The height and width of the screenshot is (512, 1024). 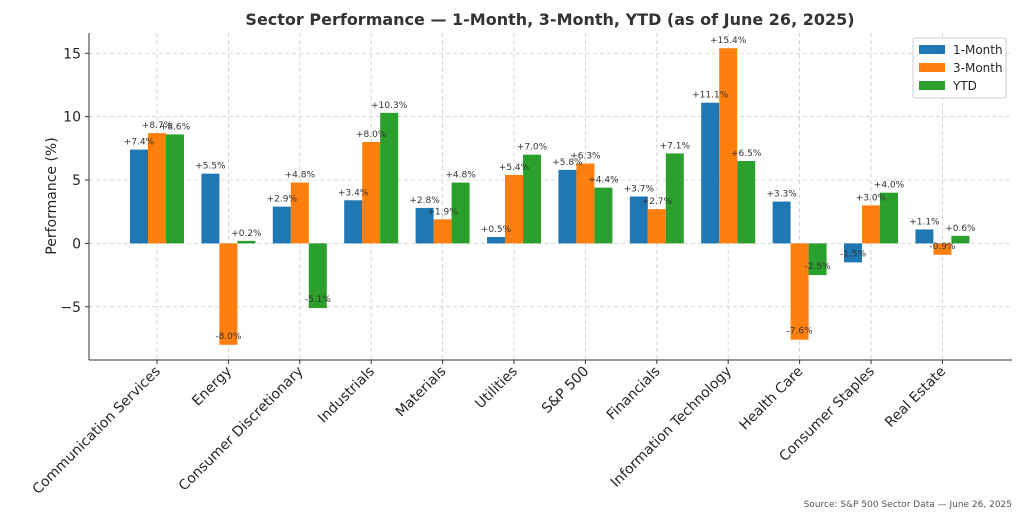 What do you see at coordinates (656, 226) in the screenshot?
I see `bar-3-month-financials` at bounding box center [656, 226].